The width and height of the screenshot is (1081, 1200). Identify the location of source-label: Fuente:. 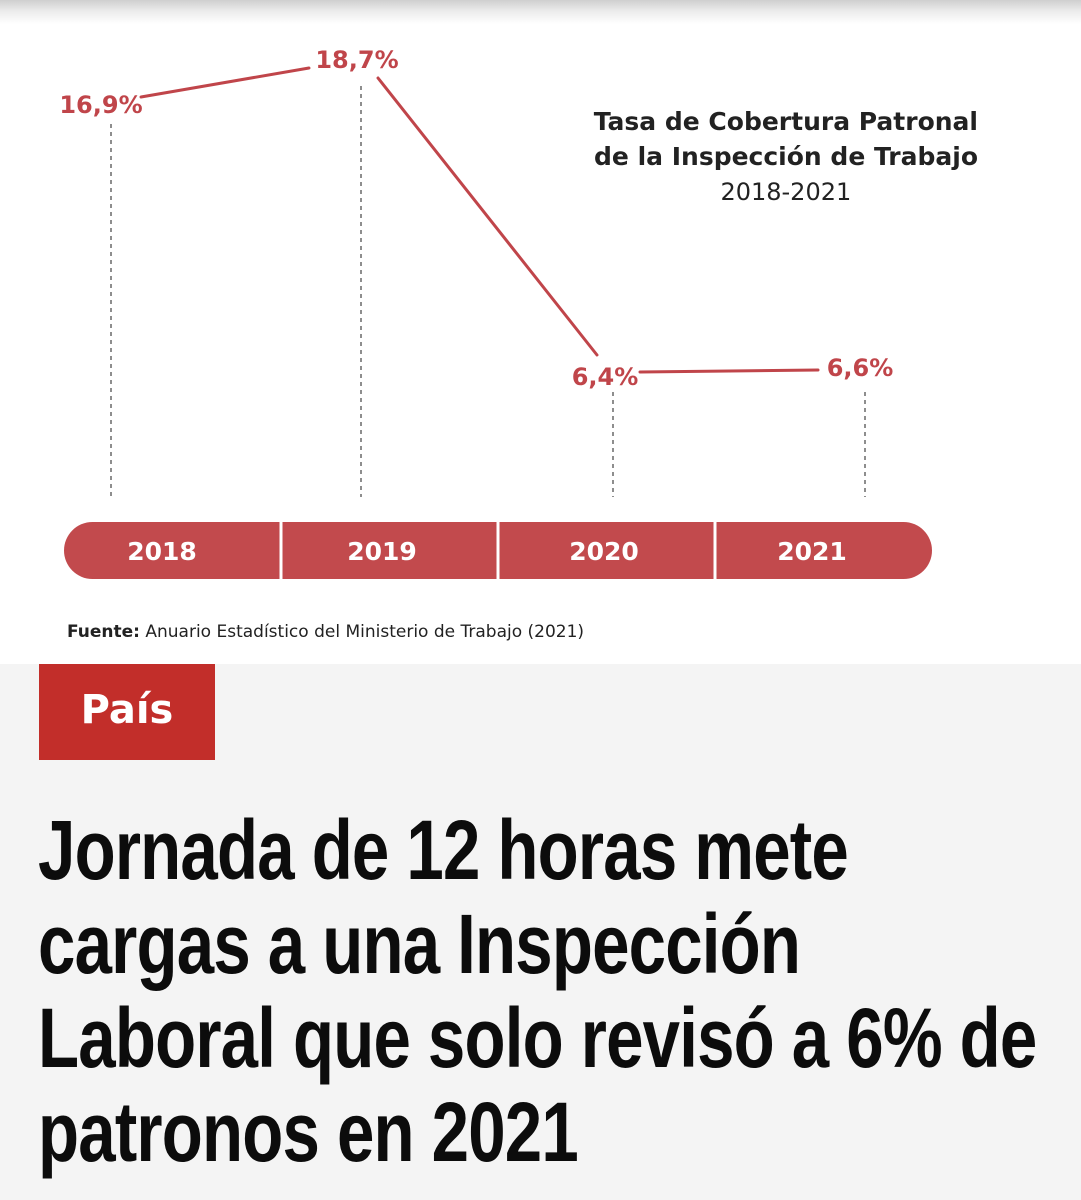
(103, 632).